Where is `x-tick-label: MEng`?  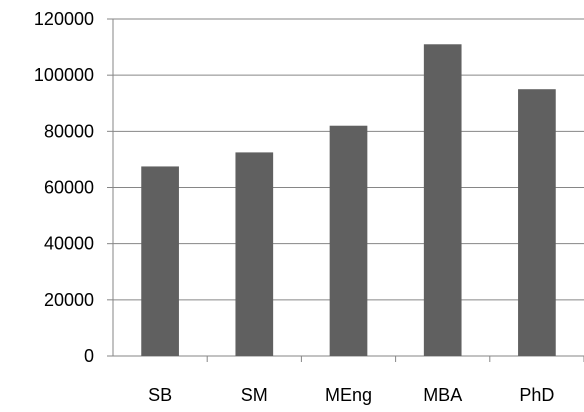
x-tick-label: MEng is located at coordinates (348, 395).